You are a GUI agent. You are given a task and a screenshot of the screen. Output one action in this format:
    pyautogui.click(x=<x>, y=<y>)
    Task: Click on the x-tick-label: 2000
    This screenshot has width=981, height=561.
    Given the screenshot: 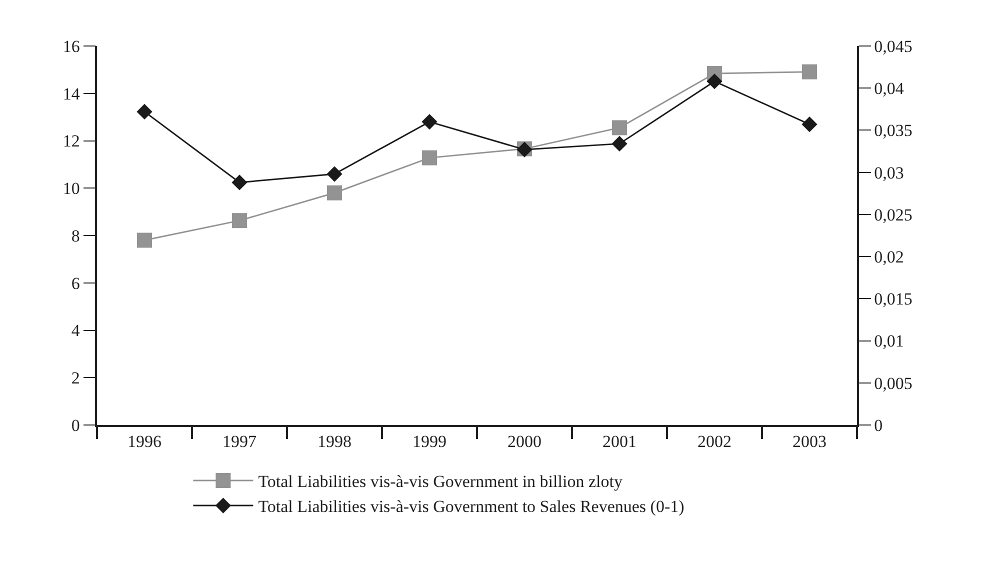 What is the action you would take?
    pyautogui.click(x=525, y=442)
    